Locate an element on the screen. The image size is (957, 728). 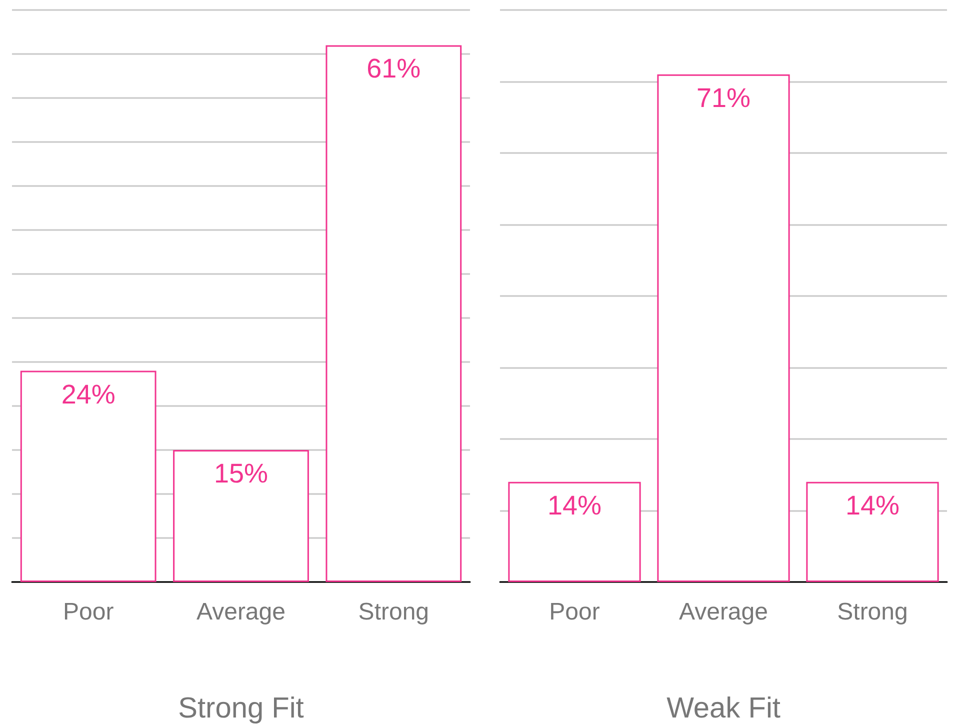
data-label: 71% is located at coordinates (723, 97).